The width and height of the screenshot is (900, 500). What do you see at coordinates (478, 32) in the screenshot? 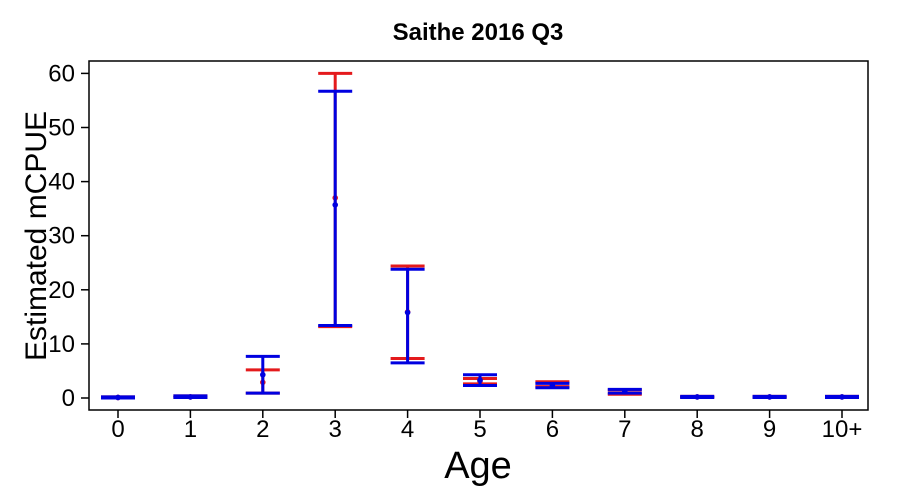
I see `chart-title: Saithe 2016 Q3` at bounding box center [478, 32].